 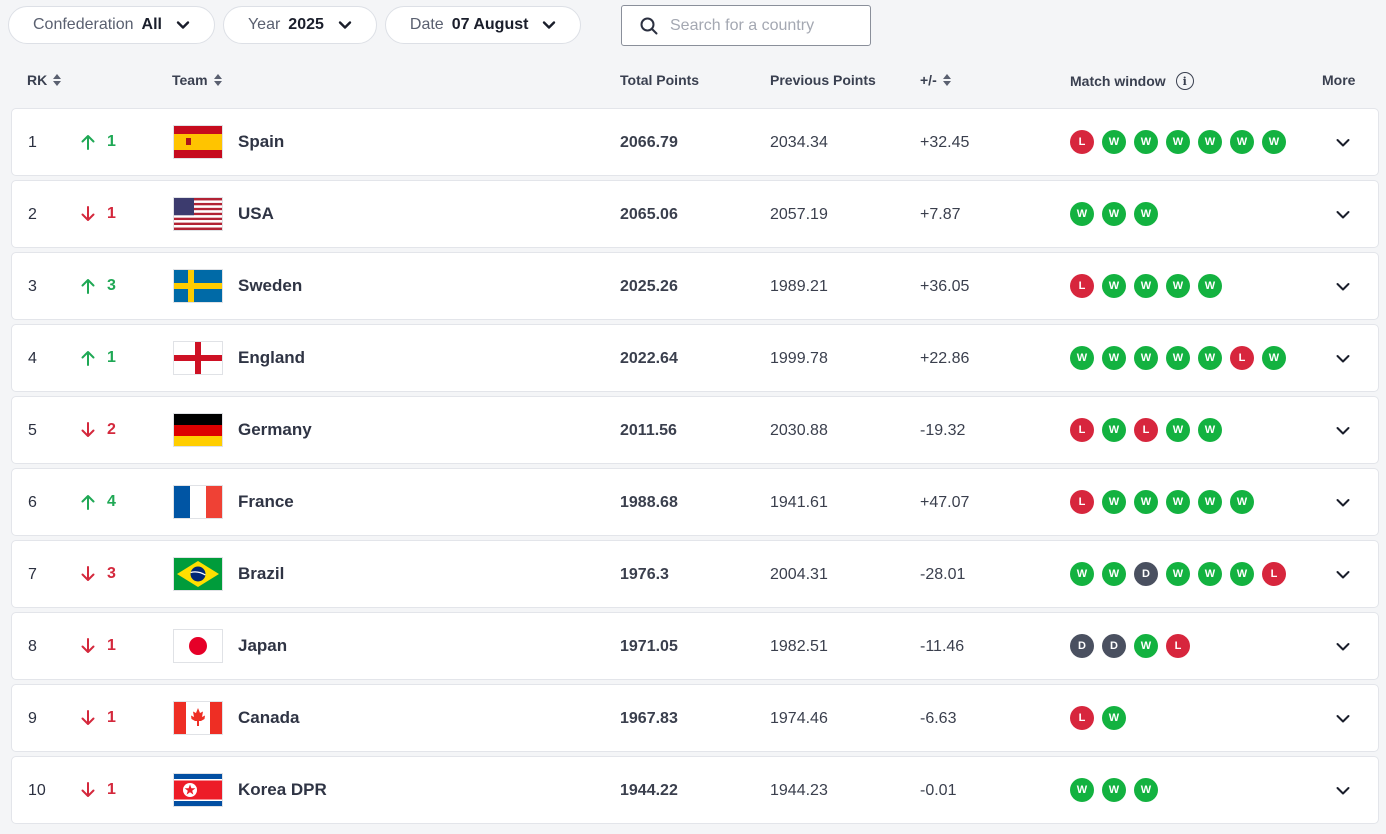 What do you see at coordinates (190, 80) in the screenshot?
I see `team-header-label: Team` at bounding box center [190, 80].